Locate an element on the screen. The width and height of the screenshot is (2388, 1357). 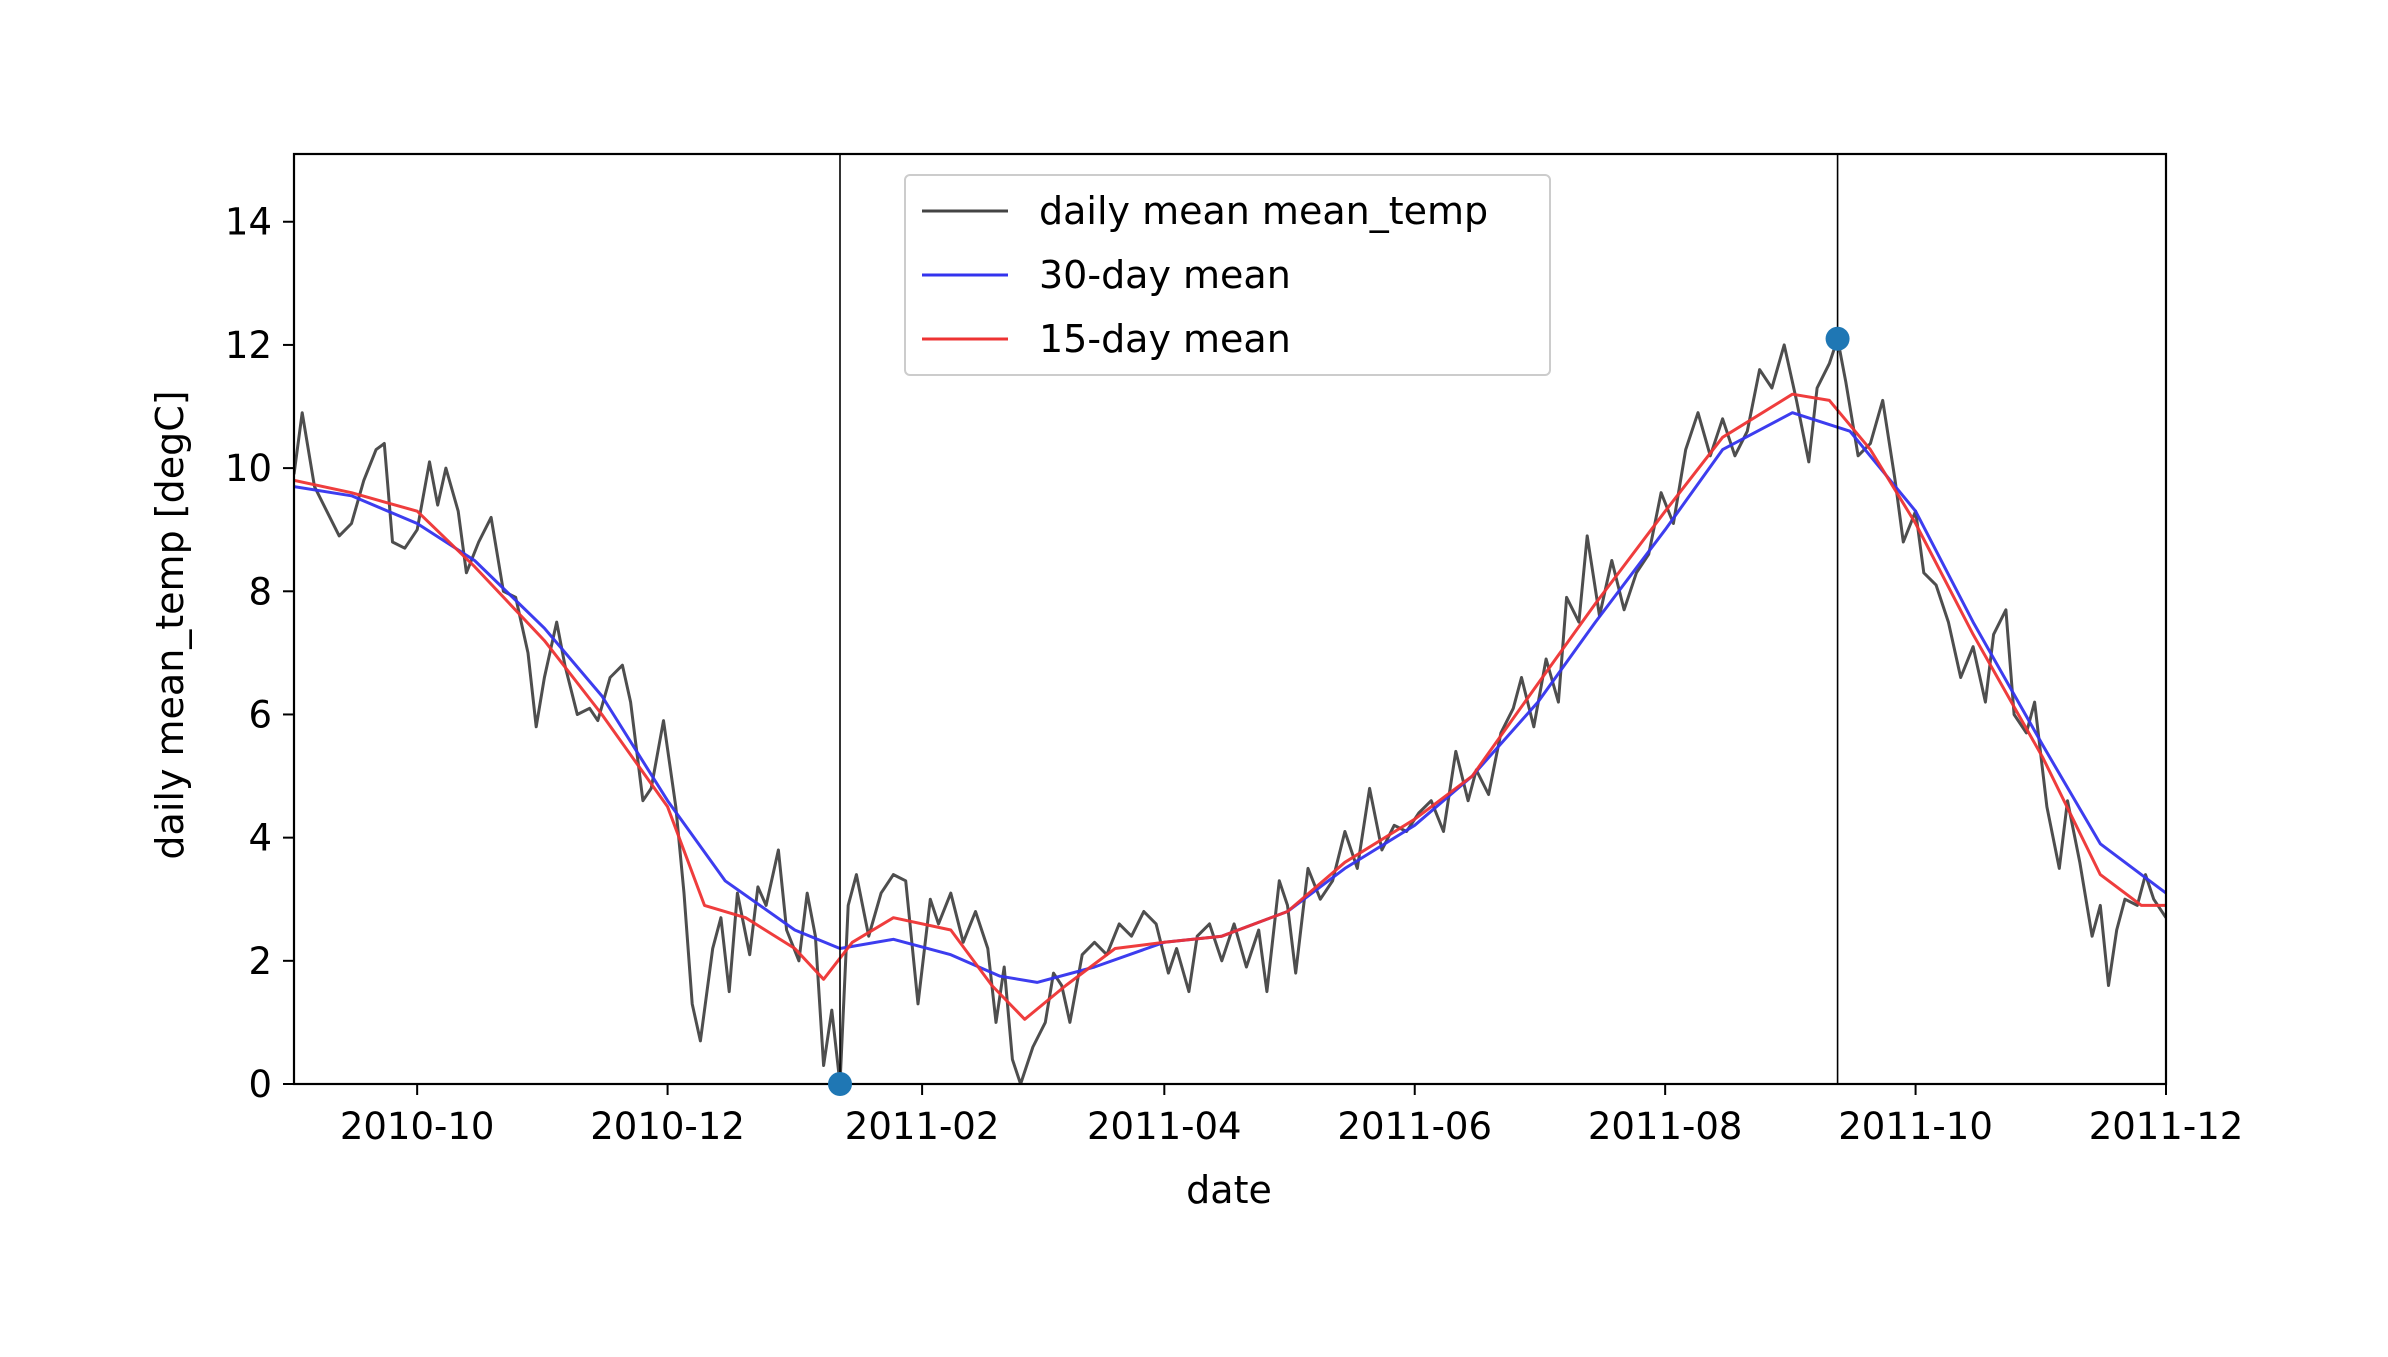
x-axis-title: date is located at coordinates (1229, 1190).